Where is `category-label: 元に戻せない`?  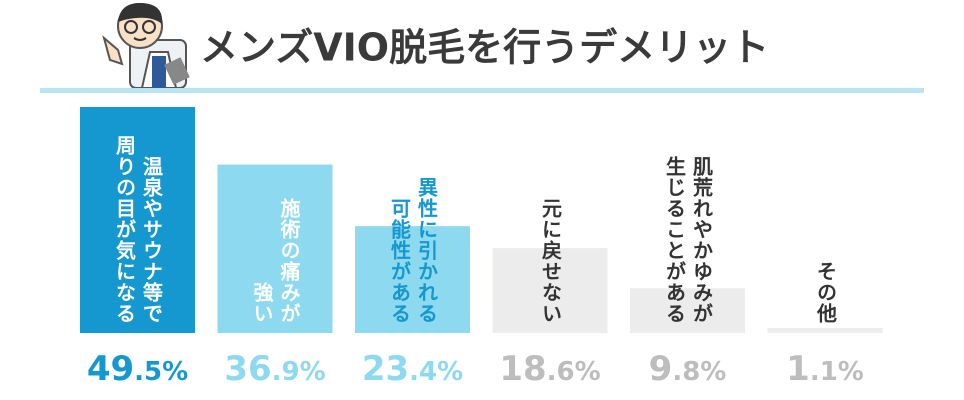
category-label: 元に戻せない is located at coordinates (550, 261).